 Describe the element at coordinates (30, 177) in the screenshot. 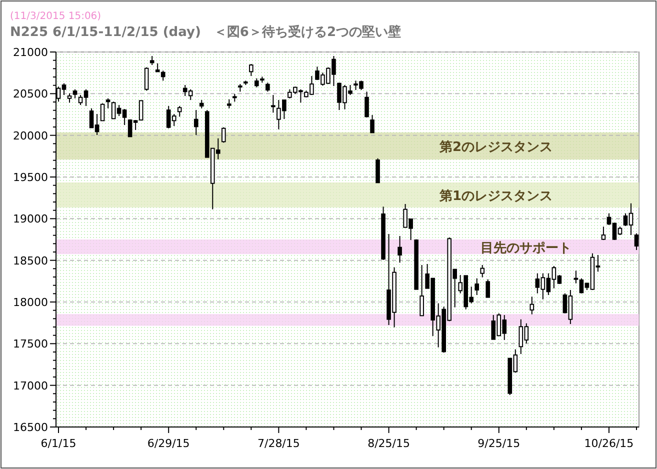

I see `y-tick-label: 19500` at that location.